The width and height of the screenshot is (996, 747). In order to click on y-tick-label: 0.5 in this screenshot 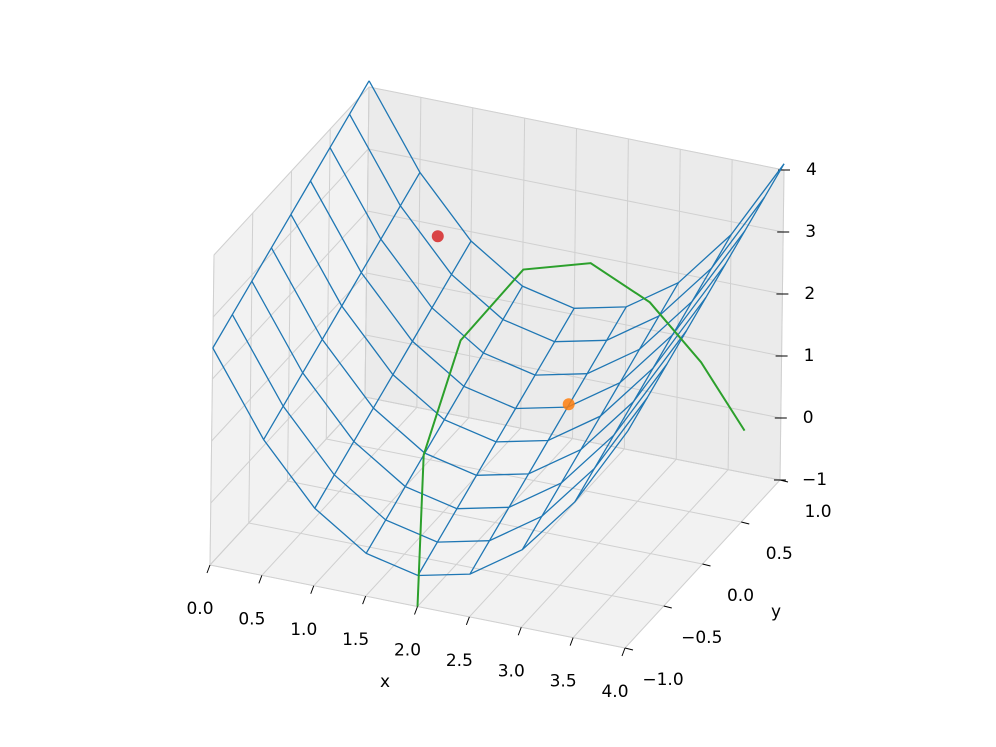, I will do `click(779, 554)`.